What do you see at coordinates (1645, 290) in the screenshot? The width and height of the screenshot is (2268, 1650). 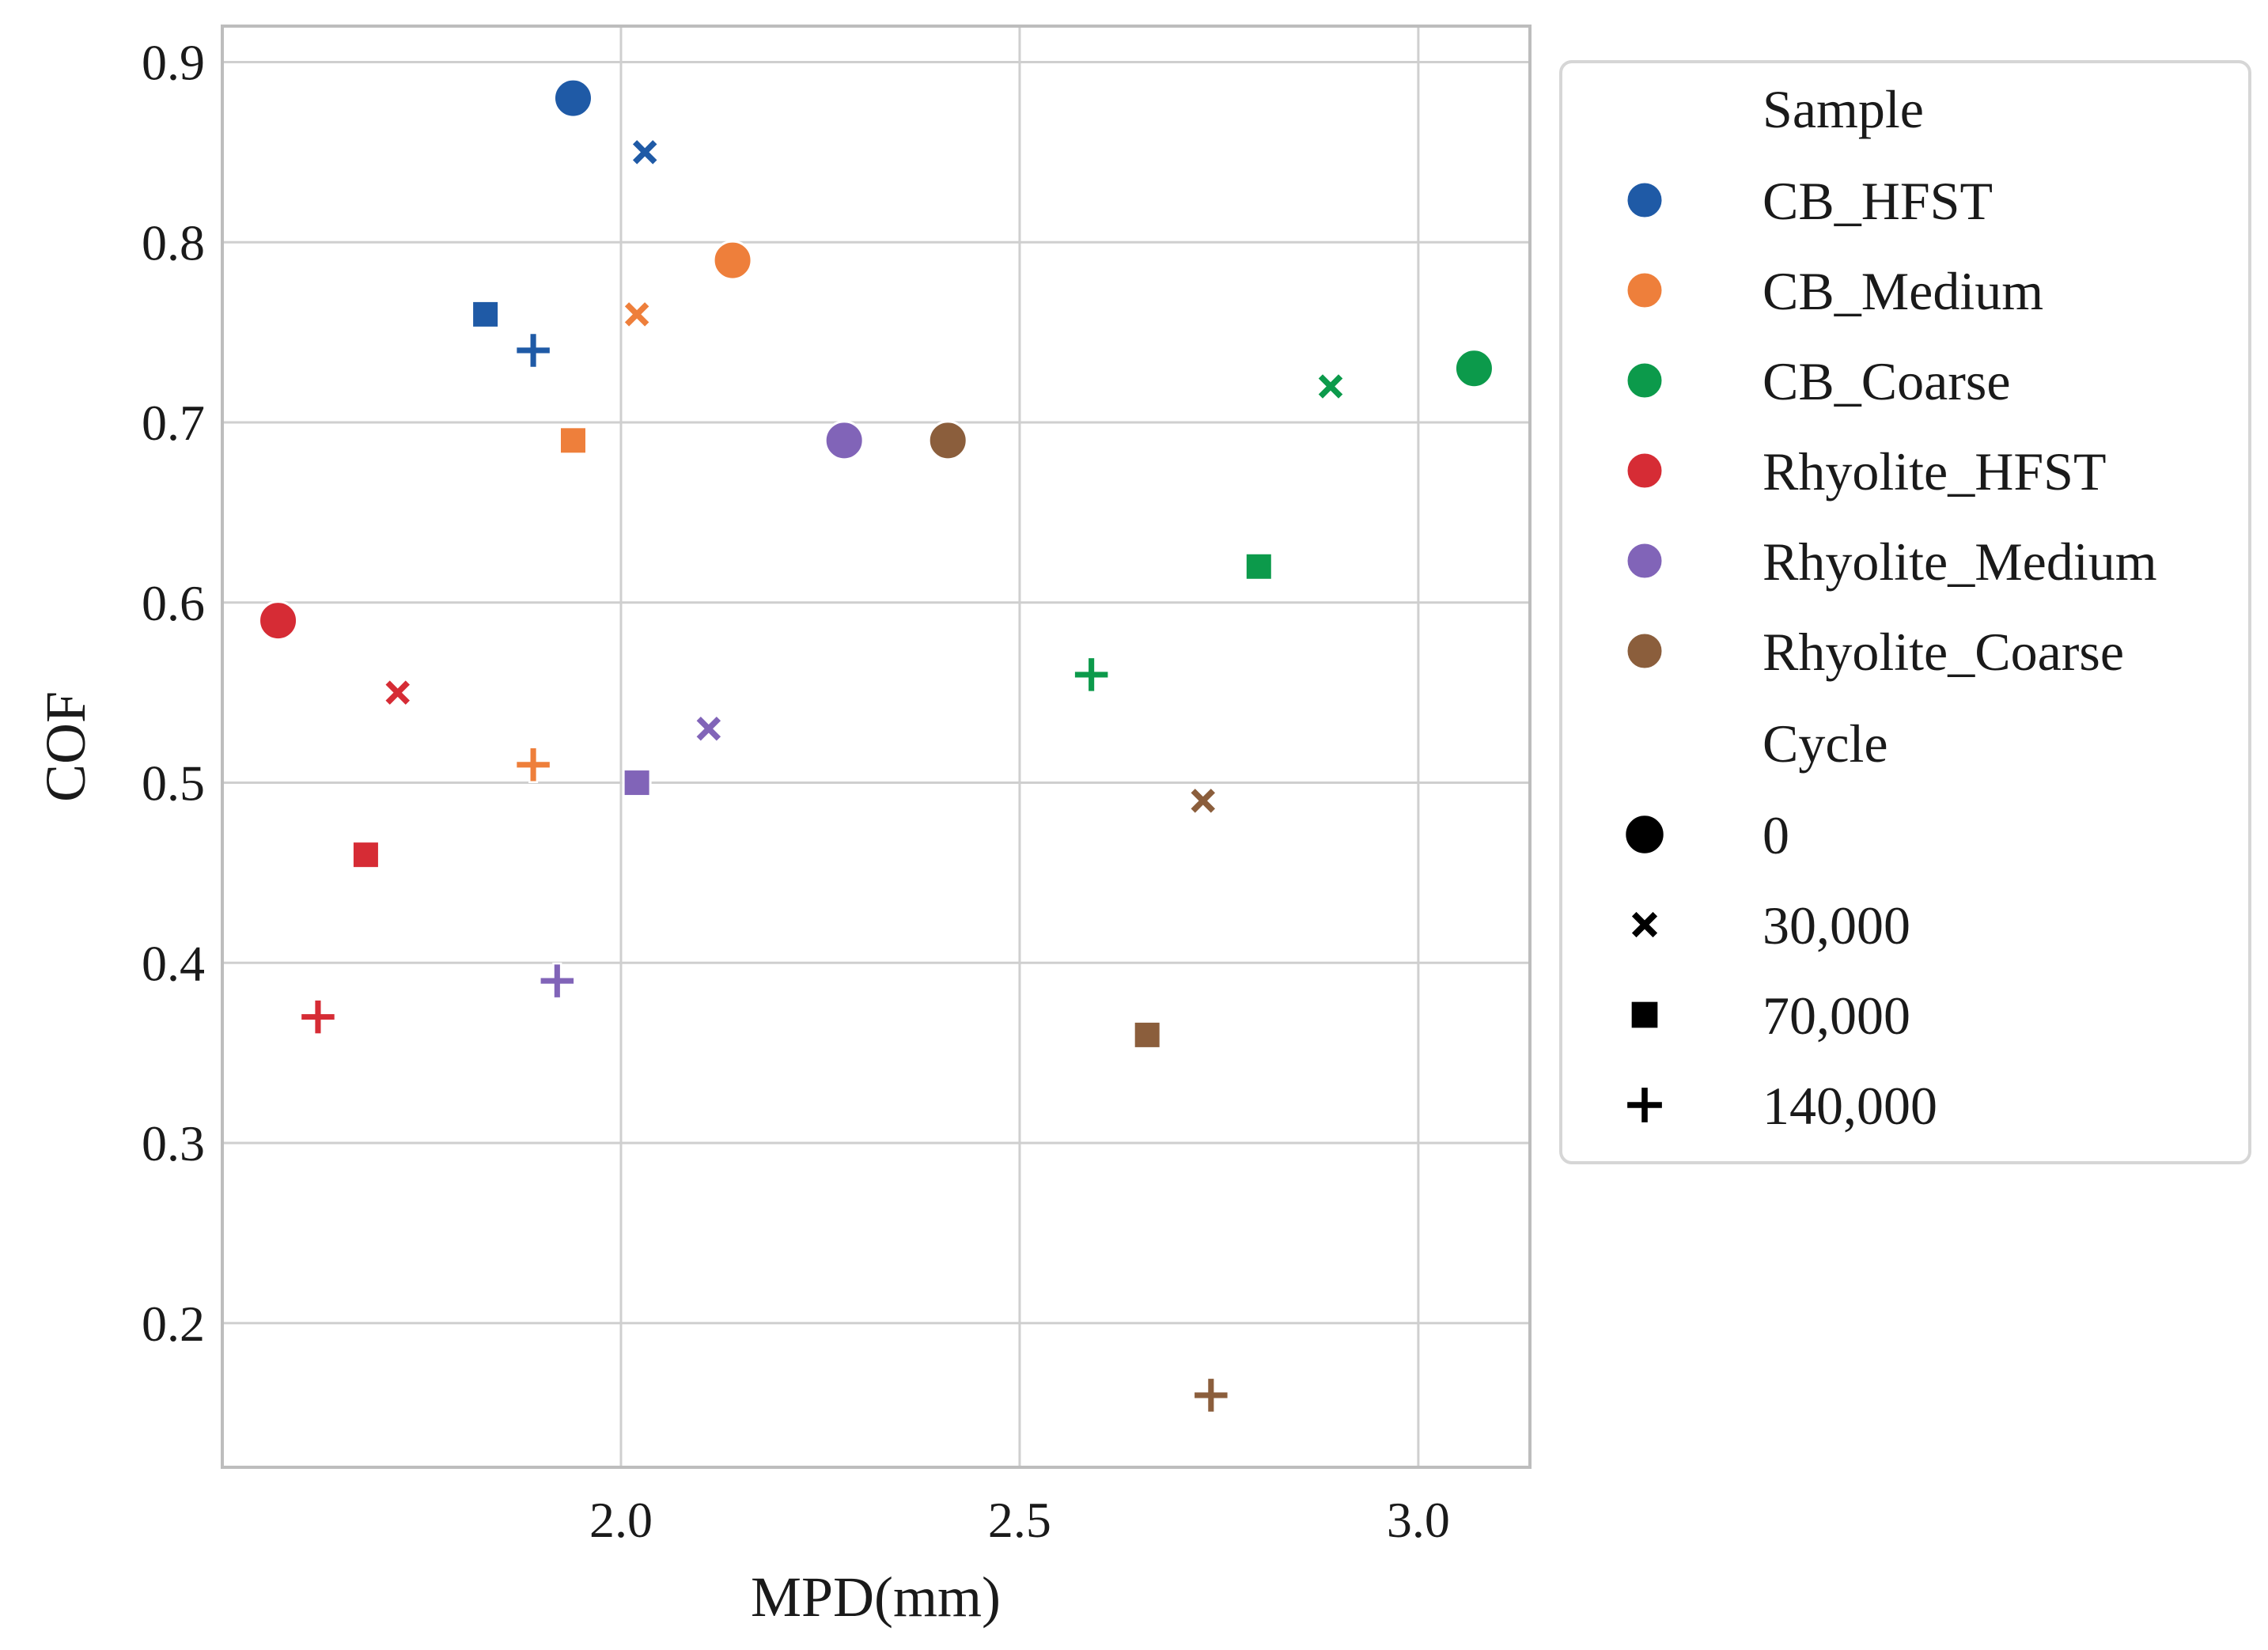 I see `legend-swatch-cb-medium` at bounding box center [1645, 290].